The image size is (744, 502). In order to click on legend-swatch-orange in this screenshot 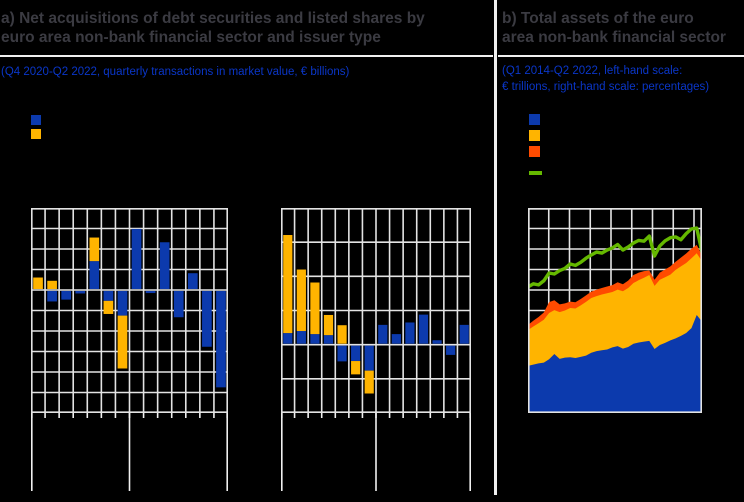, I will do `click(534, 151)`.